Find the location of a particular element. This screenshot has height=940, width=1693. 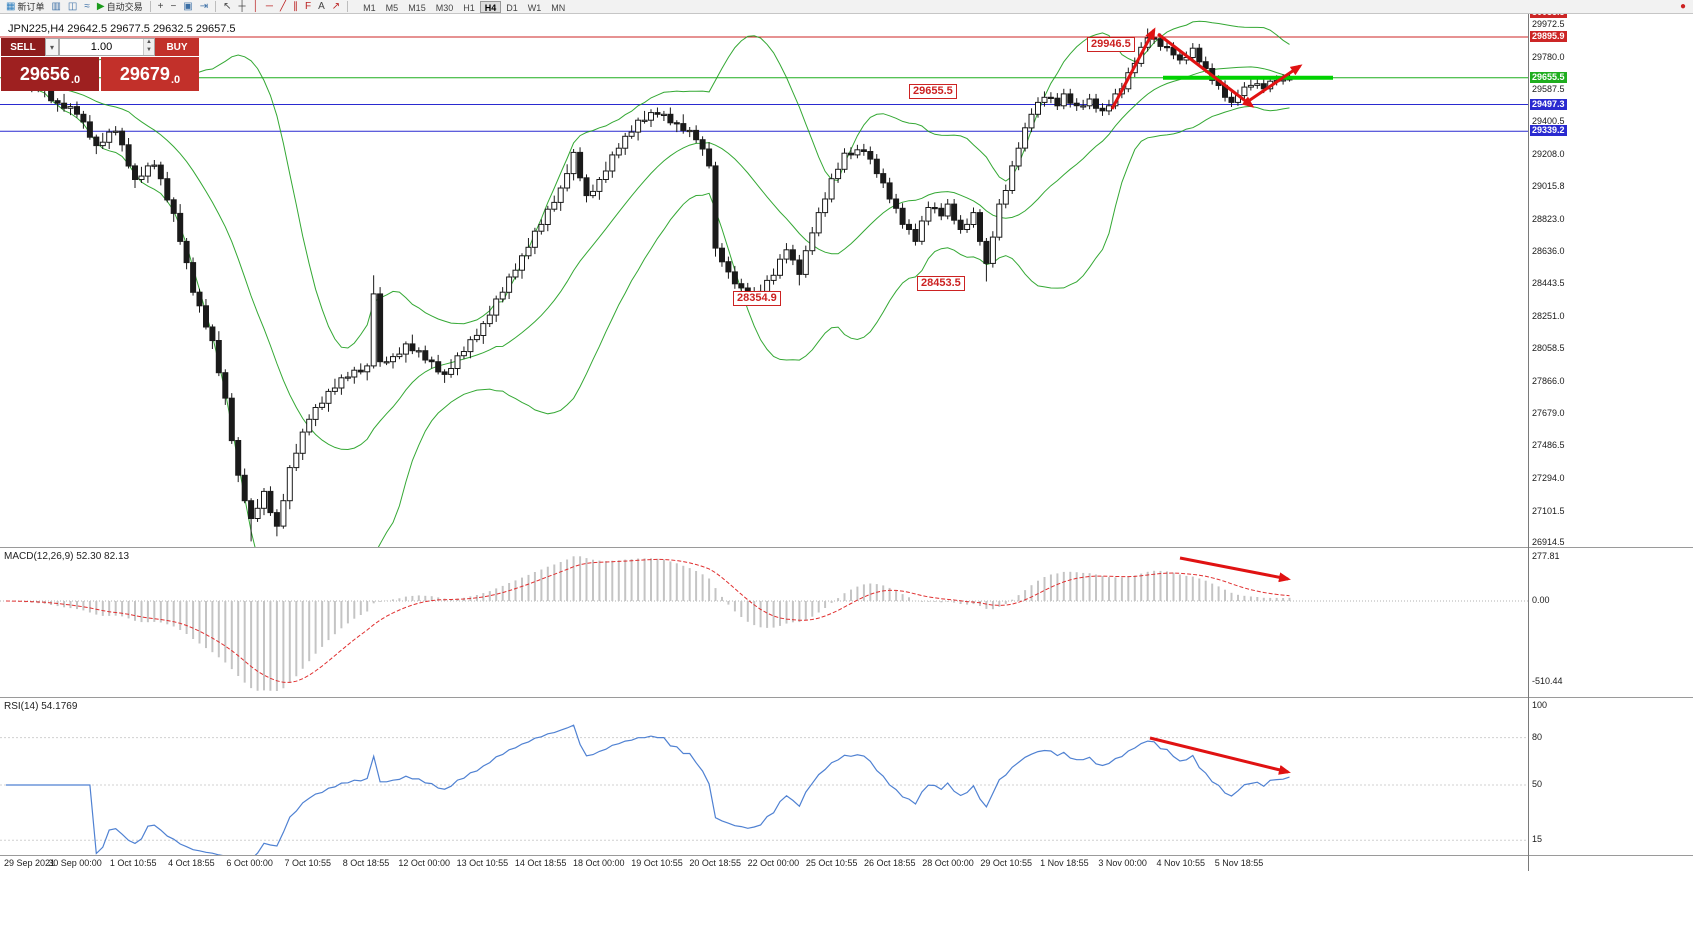

horizontal-price-lines is located at coordinates (764, 84).